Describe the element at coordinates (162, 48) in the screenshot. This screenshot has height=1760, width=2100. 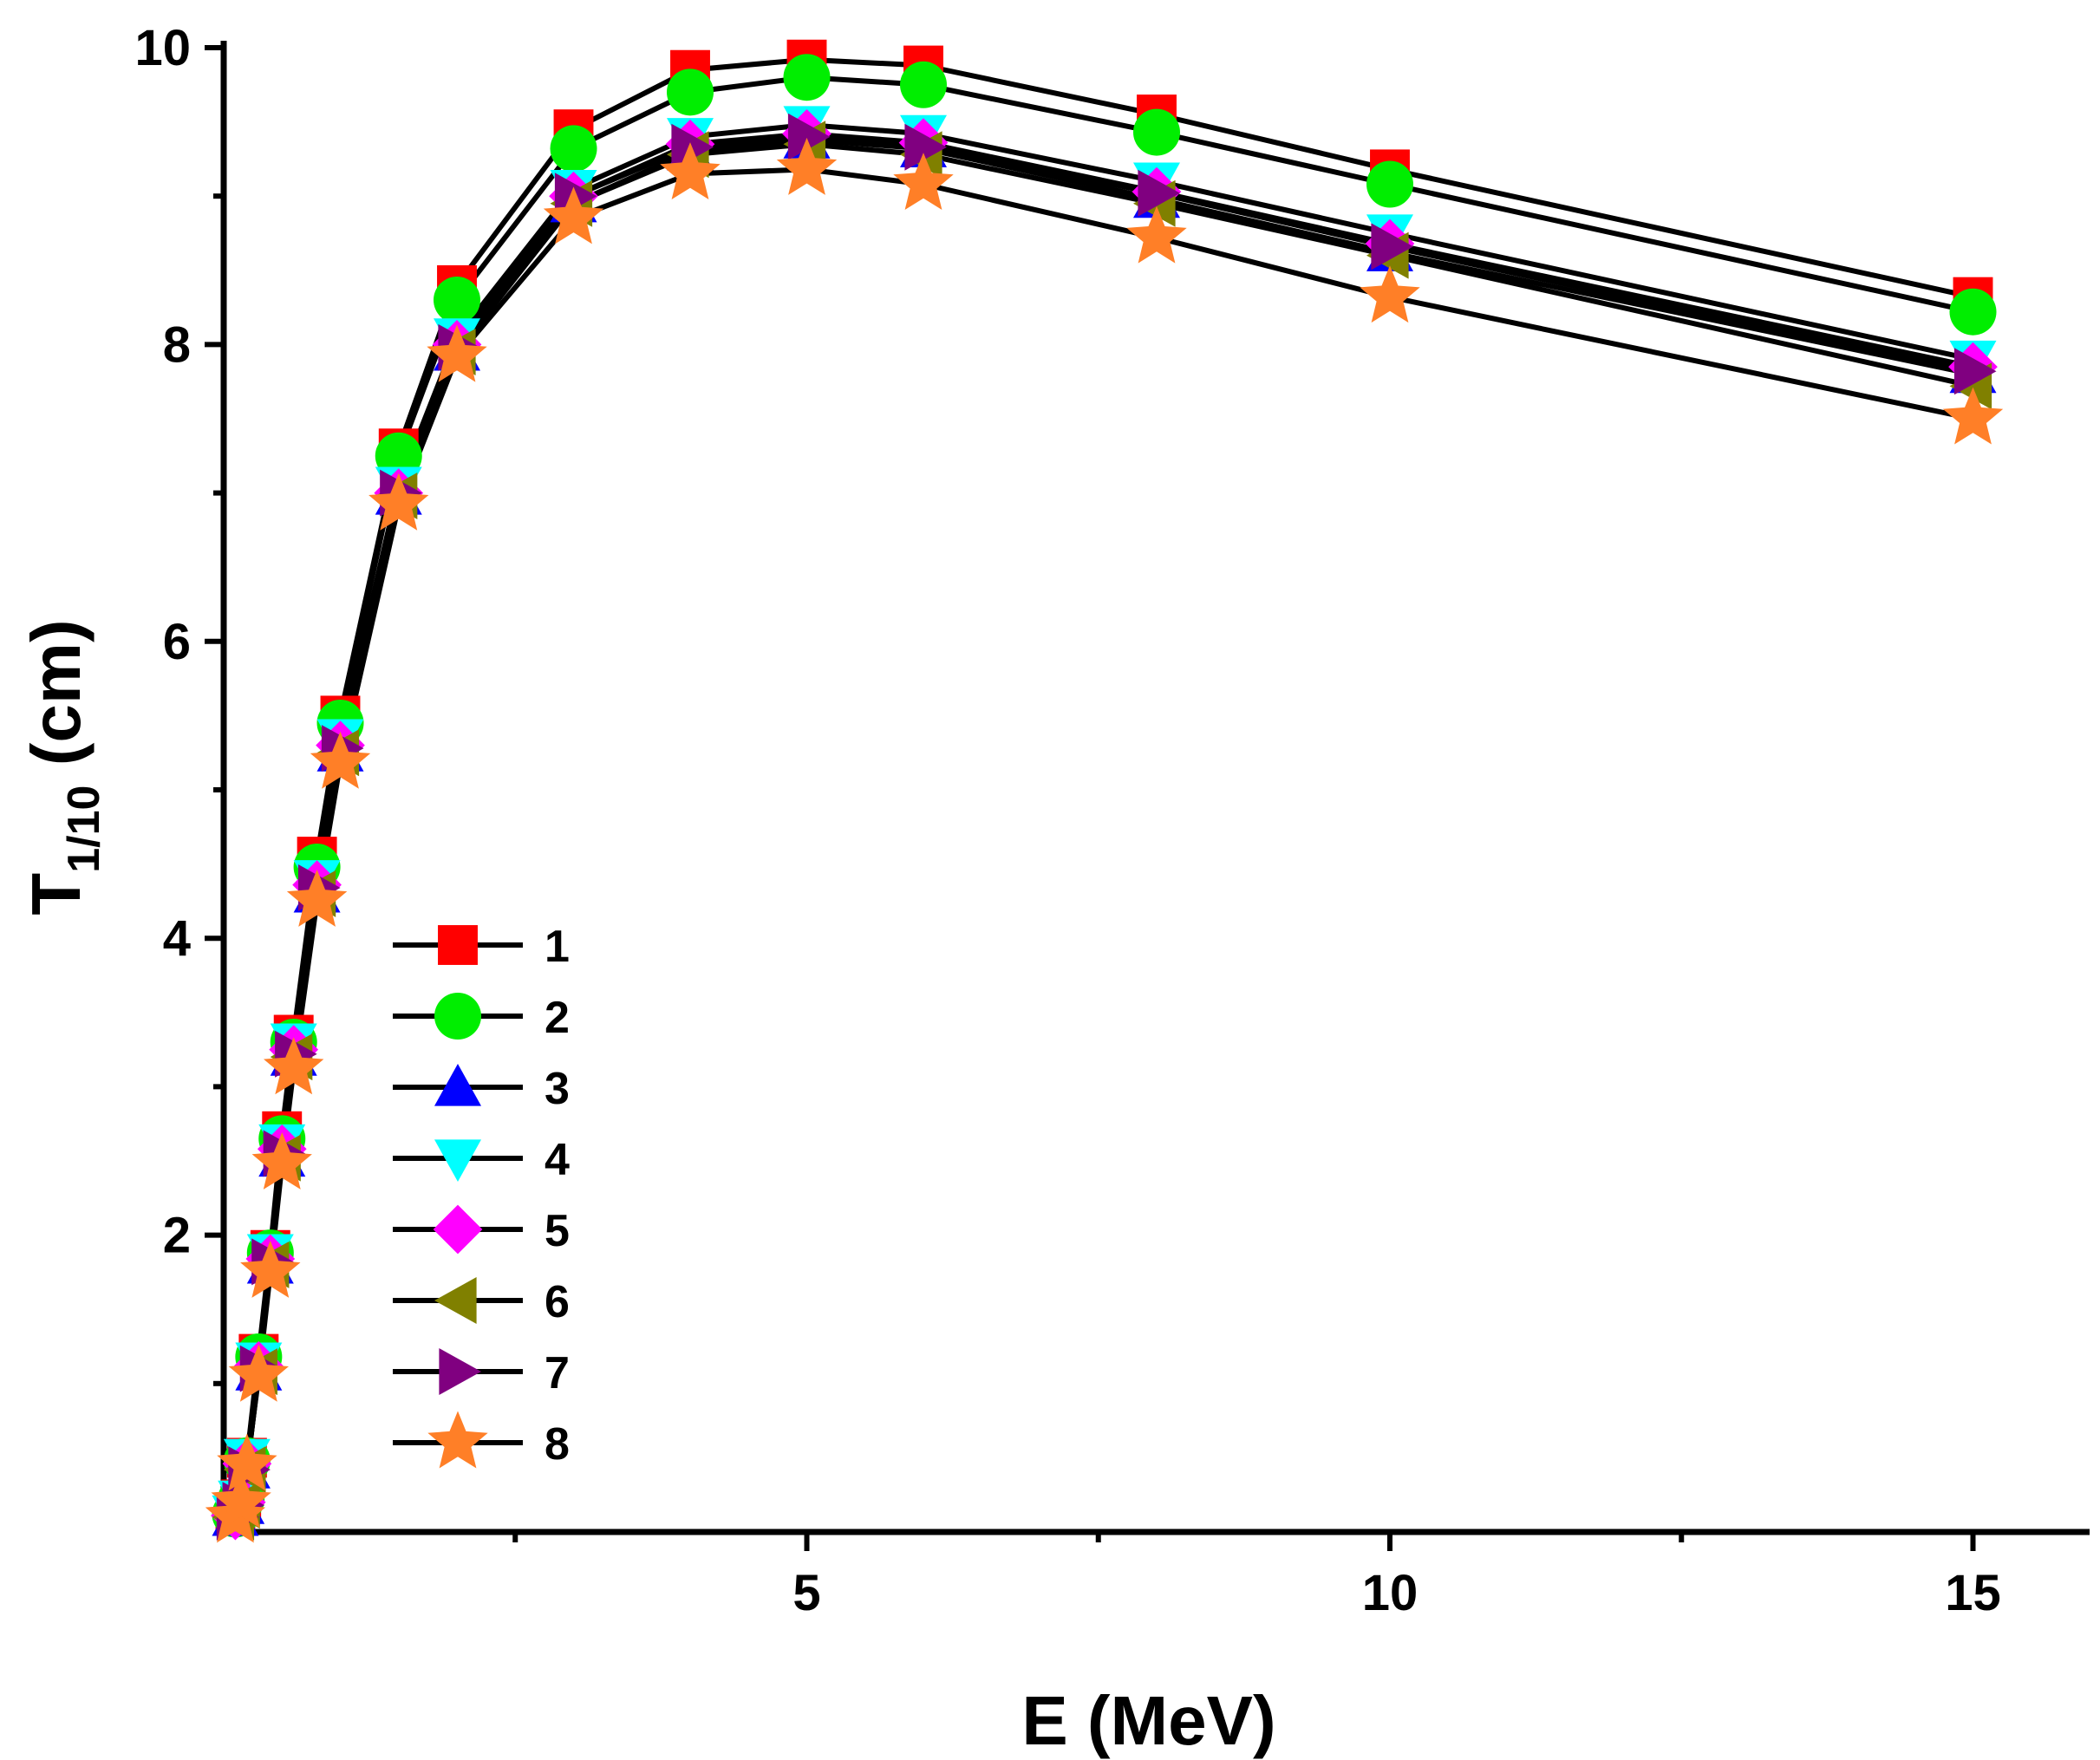
I see `y-tick-label: 10` at that location.